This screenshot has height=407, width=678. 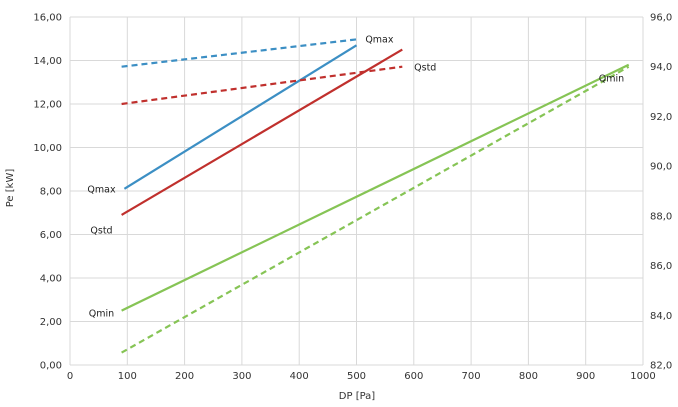 What do you see at coordinates (642, 376) in the screenshot?
I see `x-tick-label: 1000` at bounding box center [642, 376].